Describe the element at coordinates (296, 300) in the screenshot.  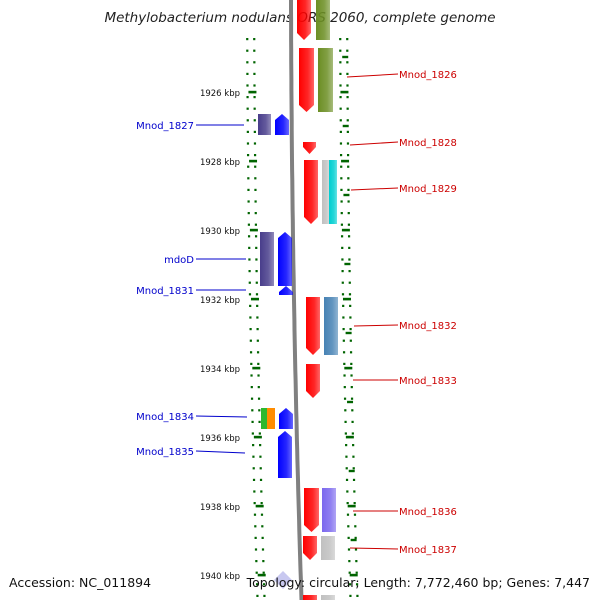
I see `genome-backbone` at that location.